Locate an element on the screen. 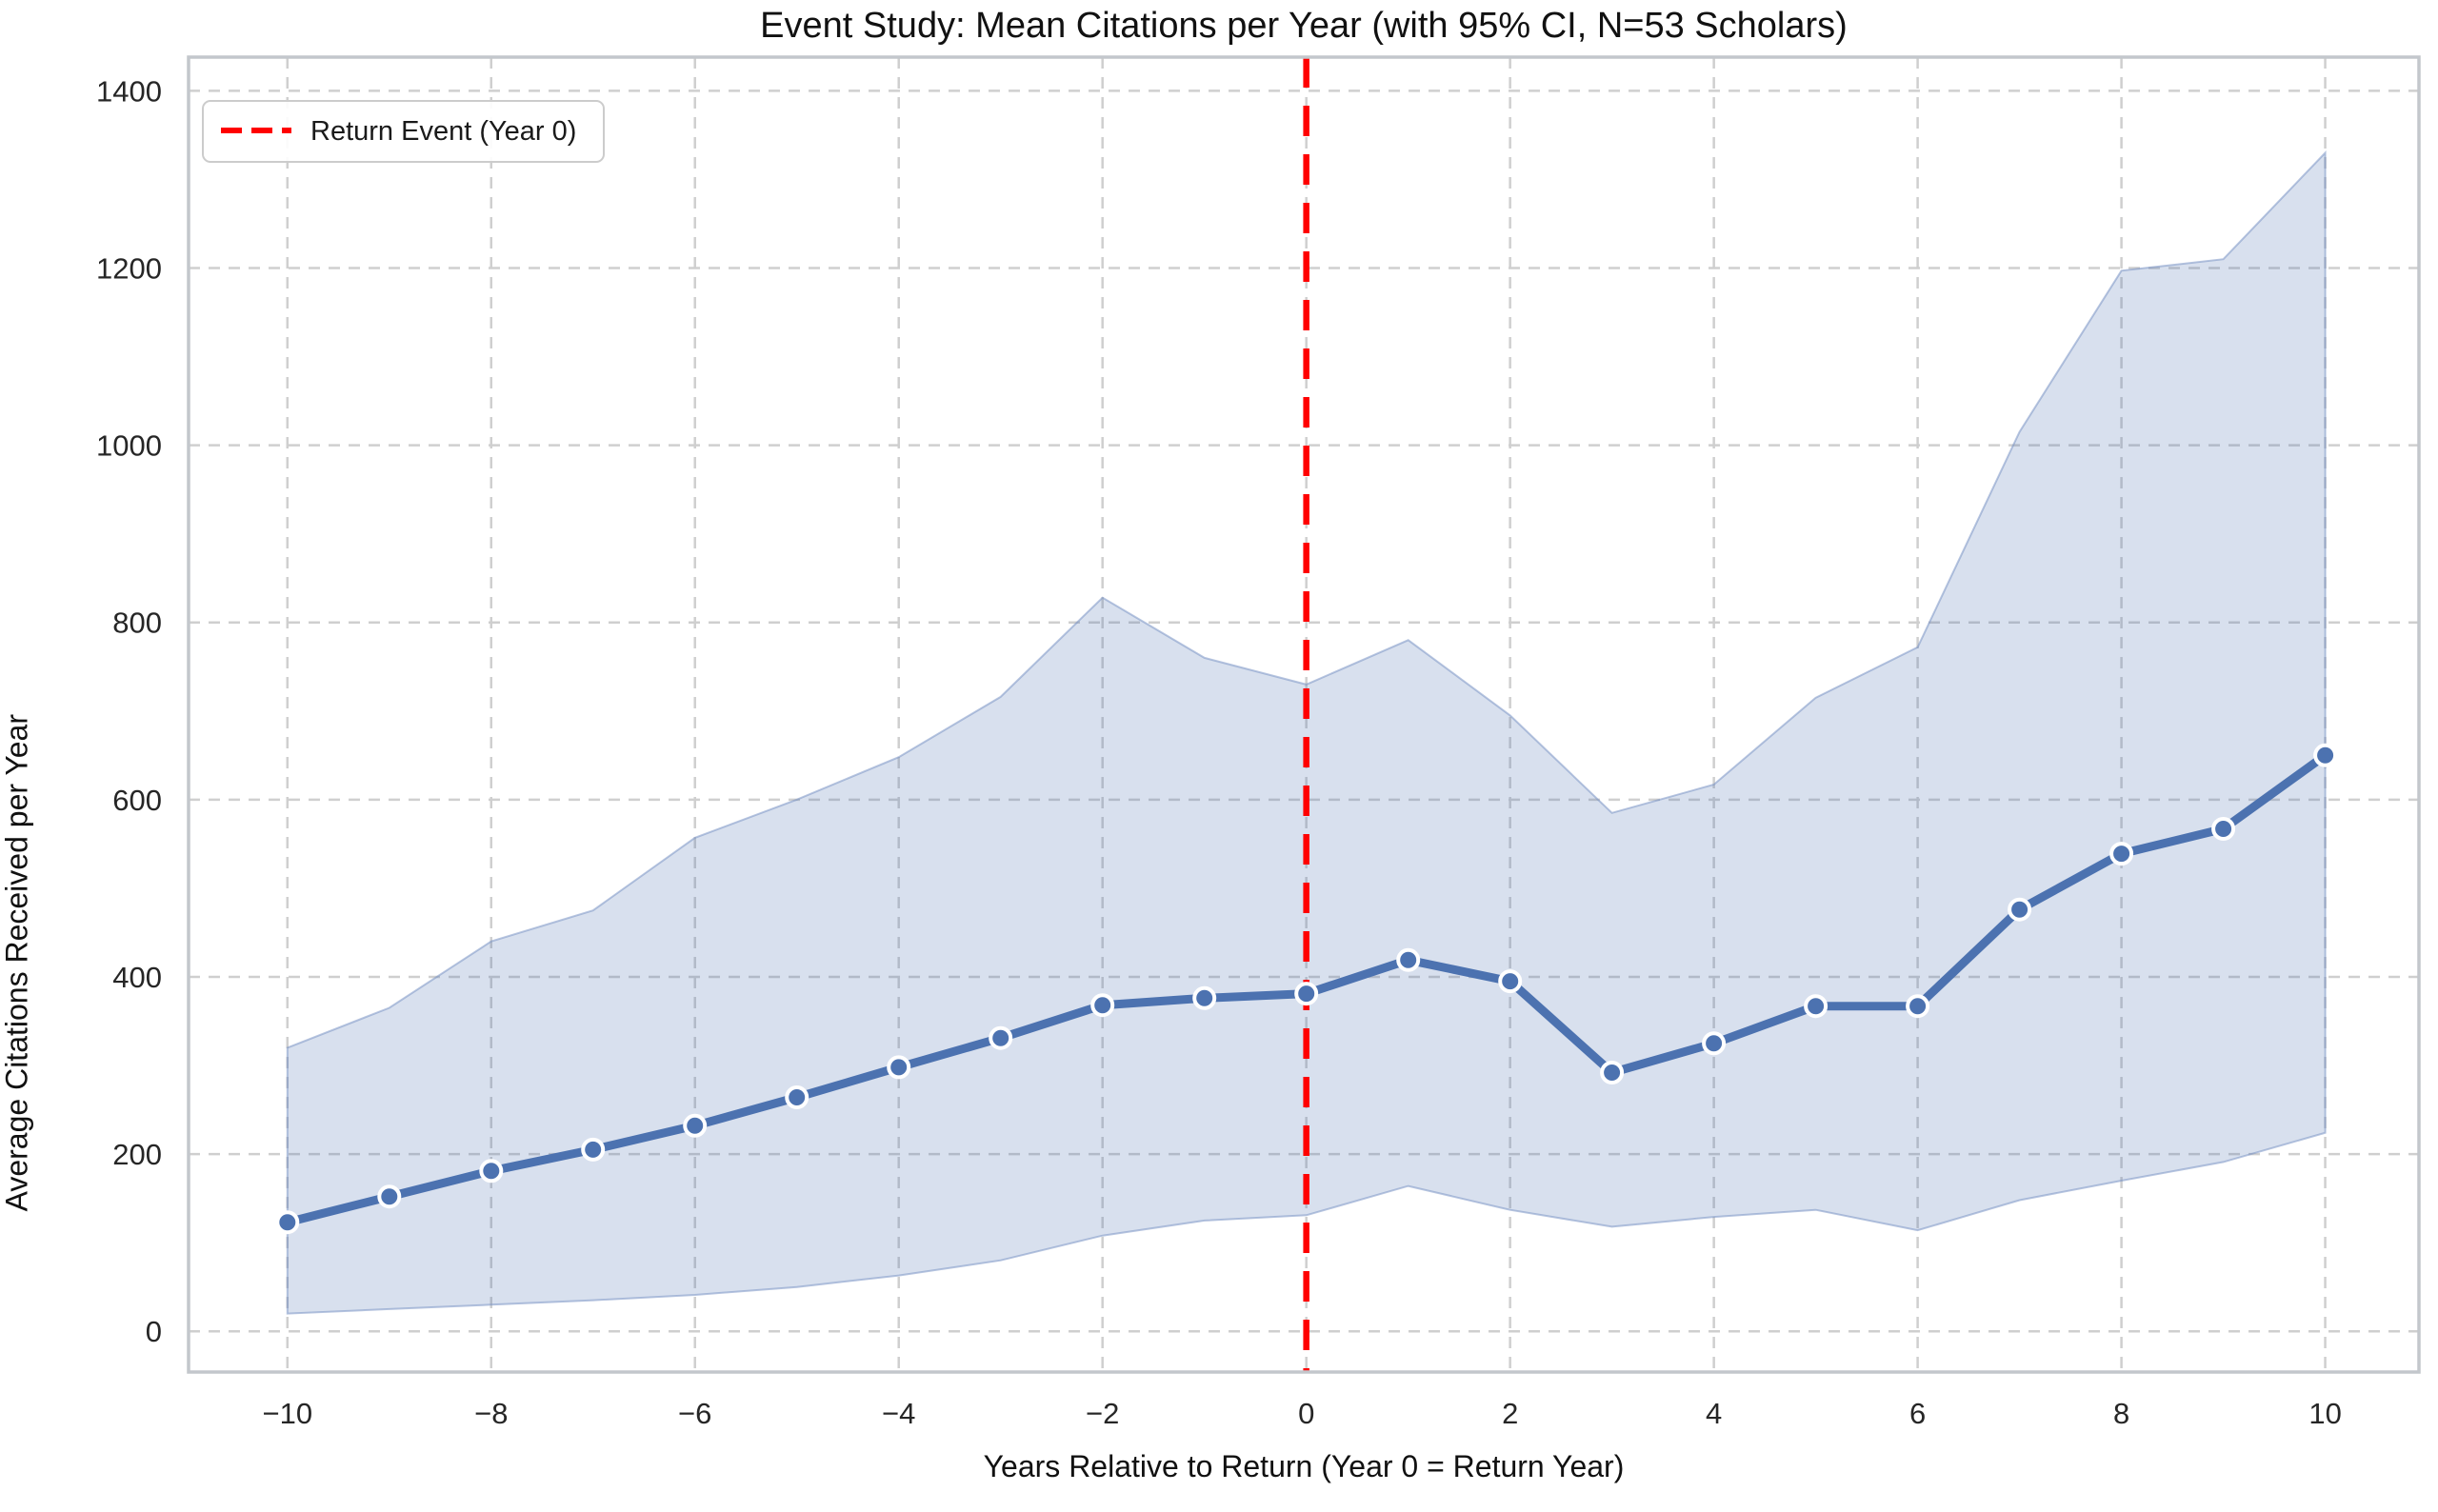  x-tick-label: 8 is located at coordinates (2121, 1413).